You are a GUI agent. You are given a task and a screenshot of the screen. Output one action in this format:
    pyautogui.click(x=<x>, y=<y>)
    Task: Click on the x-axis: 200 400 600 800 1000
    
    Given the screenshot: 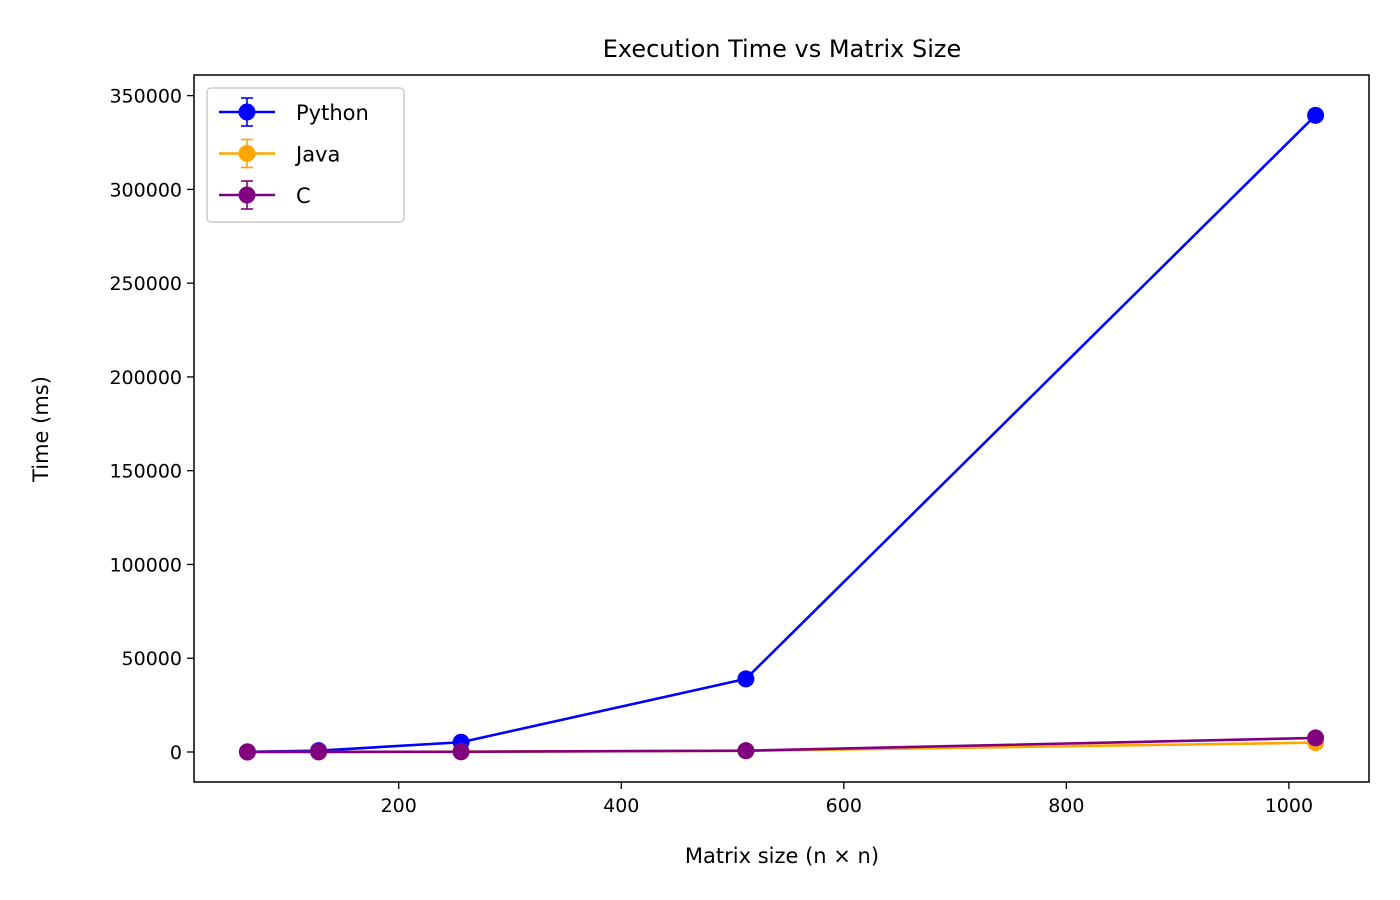 What is the action you would take?
    pyautogui.click(x=847, y=799)
    